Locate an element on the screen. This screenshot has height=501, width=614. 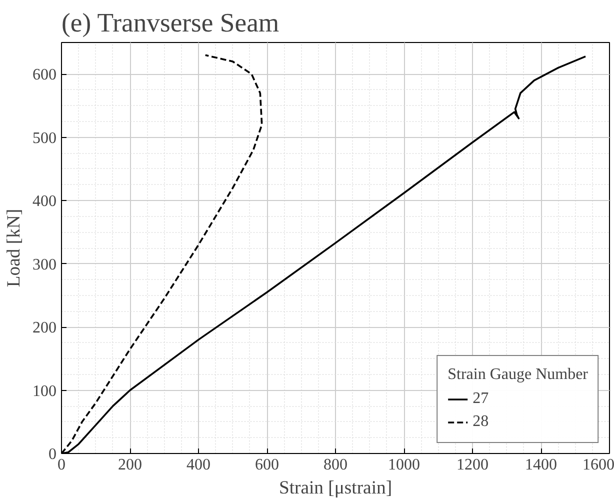
y-tick-label: 200 is located at coordinates (44, 328).